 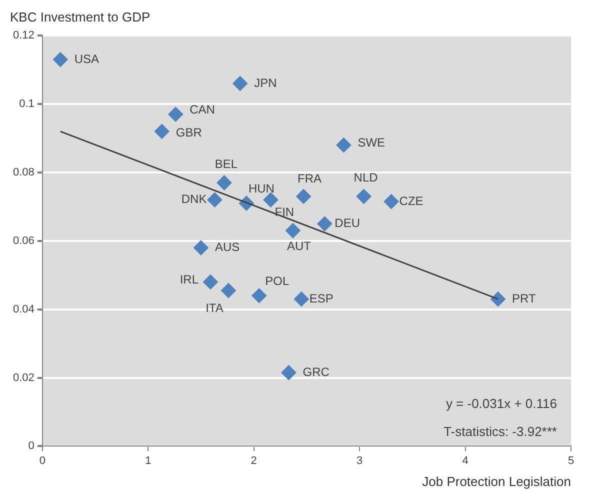 I want to click on annotation: AUT, so click(x=299, y=245).